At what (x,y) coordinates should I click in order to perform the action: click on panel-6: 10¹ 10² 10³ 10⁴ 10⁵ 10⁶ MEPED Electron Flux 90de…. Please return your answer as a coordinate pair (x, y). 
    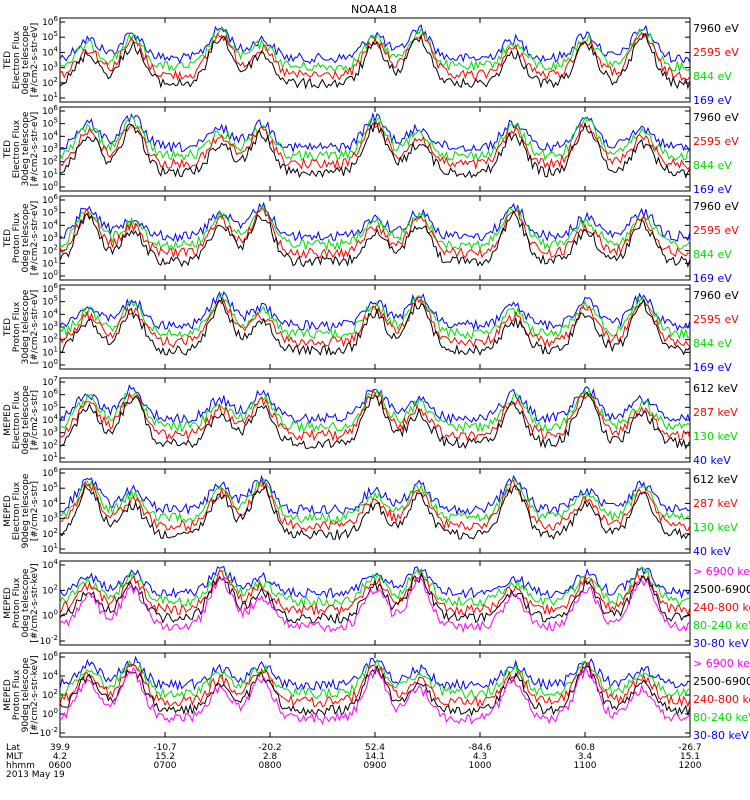
    Looking at the image, I should click on (370, 512).